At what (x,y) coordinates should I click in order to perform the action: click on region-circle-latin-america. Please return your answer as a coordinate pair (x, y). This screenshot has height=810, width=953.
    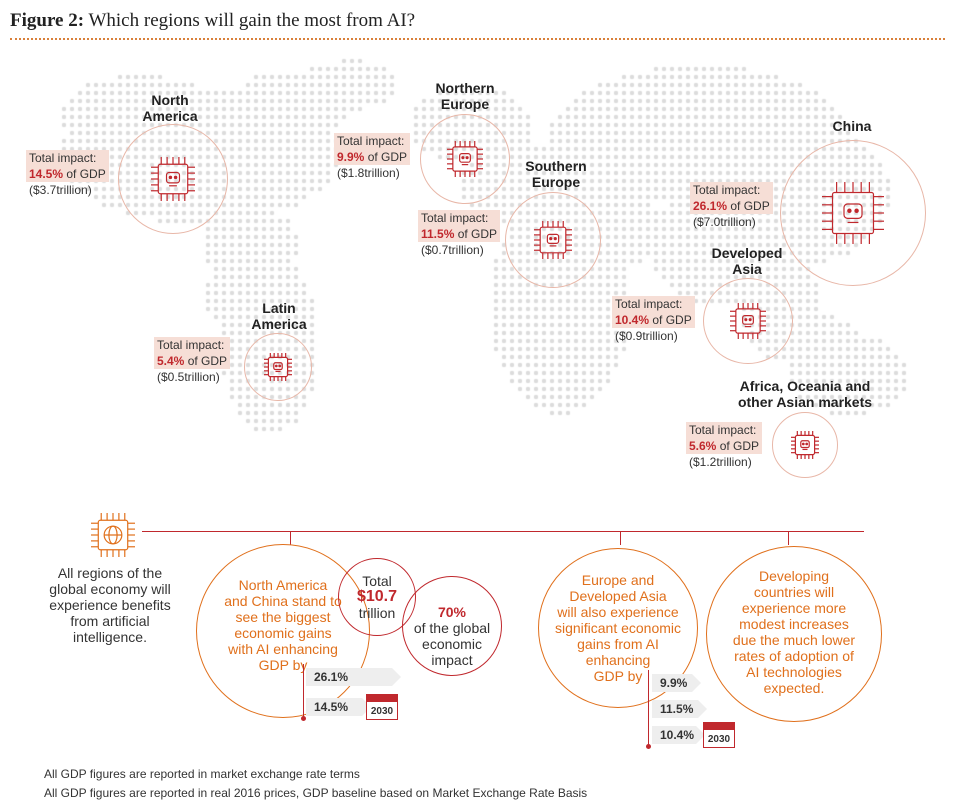
    Looking at the image, I should click on (278, 367).